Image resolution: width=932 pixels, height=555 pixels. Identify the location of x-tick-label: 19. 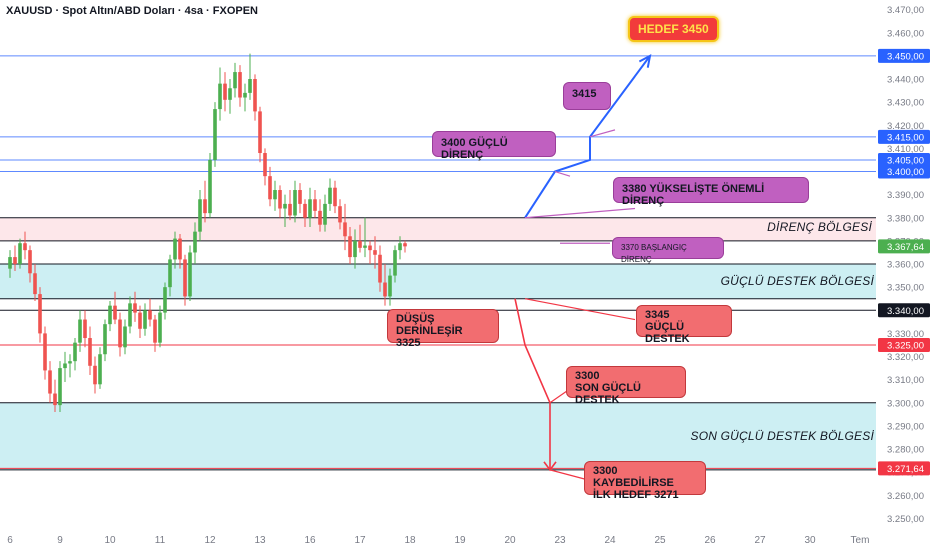
(460, 540).